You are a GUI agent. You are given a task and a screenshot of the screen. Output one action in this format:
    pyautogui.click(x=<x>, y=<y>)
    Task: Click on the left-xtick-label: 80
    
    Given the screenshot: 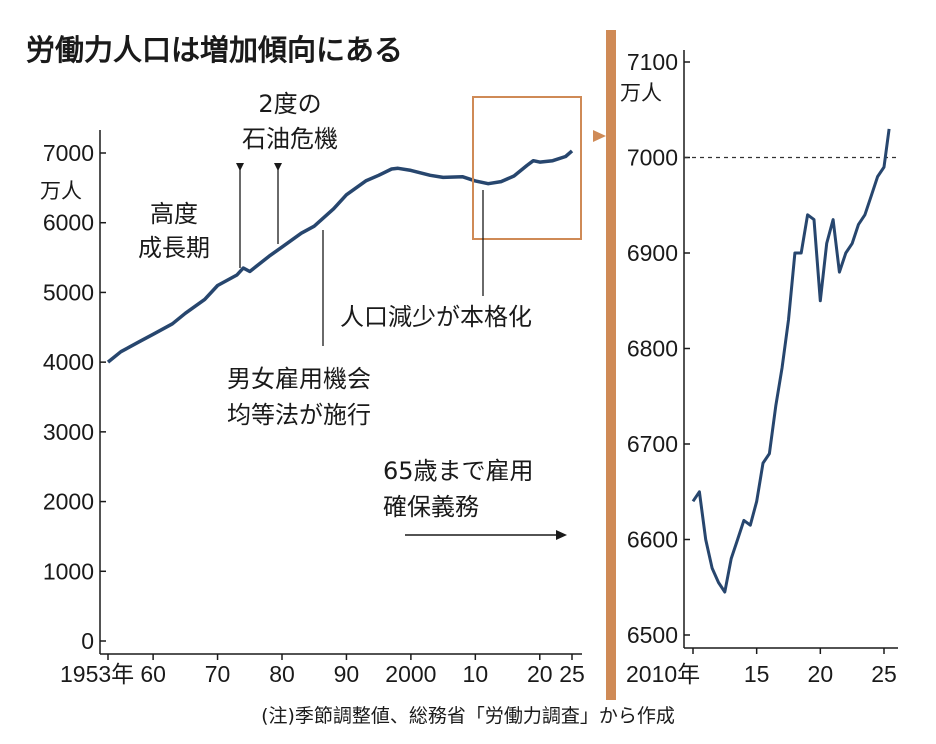 What is the action you would take?
    pyautogui.click(x=282, y=674)
    